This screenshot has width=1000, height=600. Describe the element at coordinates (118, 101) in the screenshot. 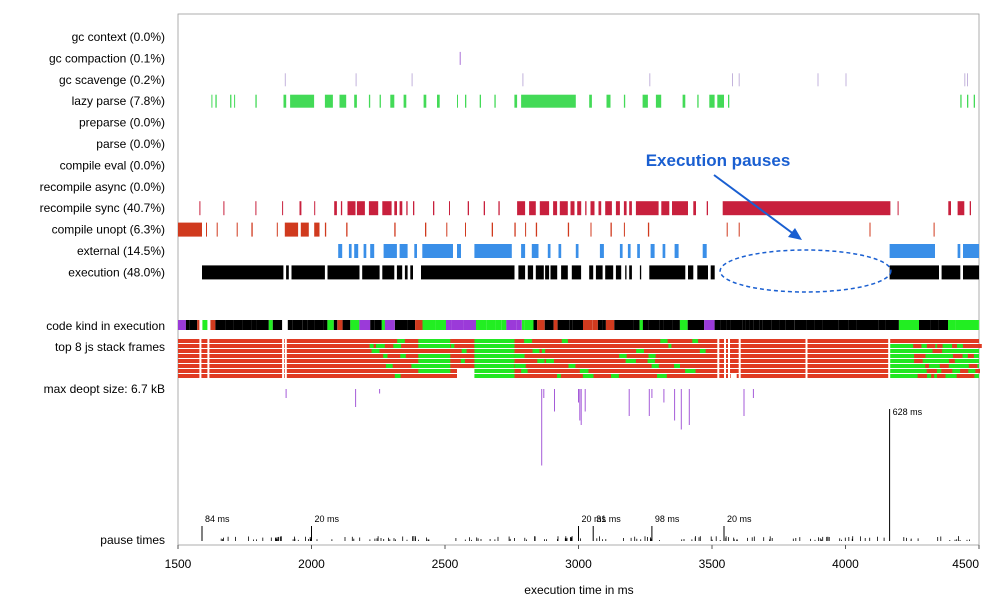

I see `row-label: lazy parse (7.8%)` at that location.